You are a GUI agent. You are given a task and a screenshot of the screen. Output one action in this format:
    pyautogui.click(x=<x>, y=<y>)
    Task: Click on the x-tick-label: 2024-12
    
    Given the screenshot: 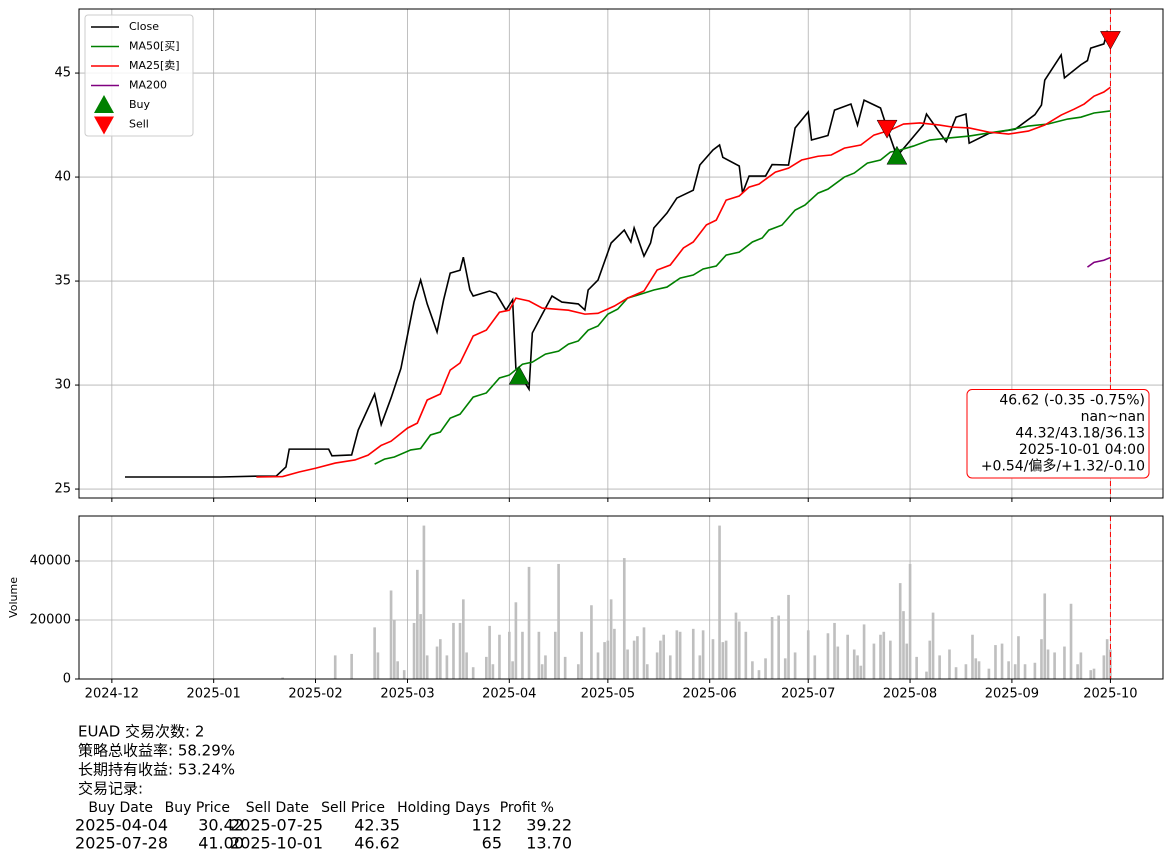 What is the action you would take?
    pyautogui.click(x=112, y=694)
    